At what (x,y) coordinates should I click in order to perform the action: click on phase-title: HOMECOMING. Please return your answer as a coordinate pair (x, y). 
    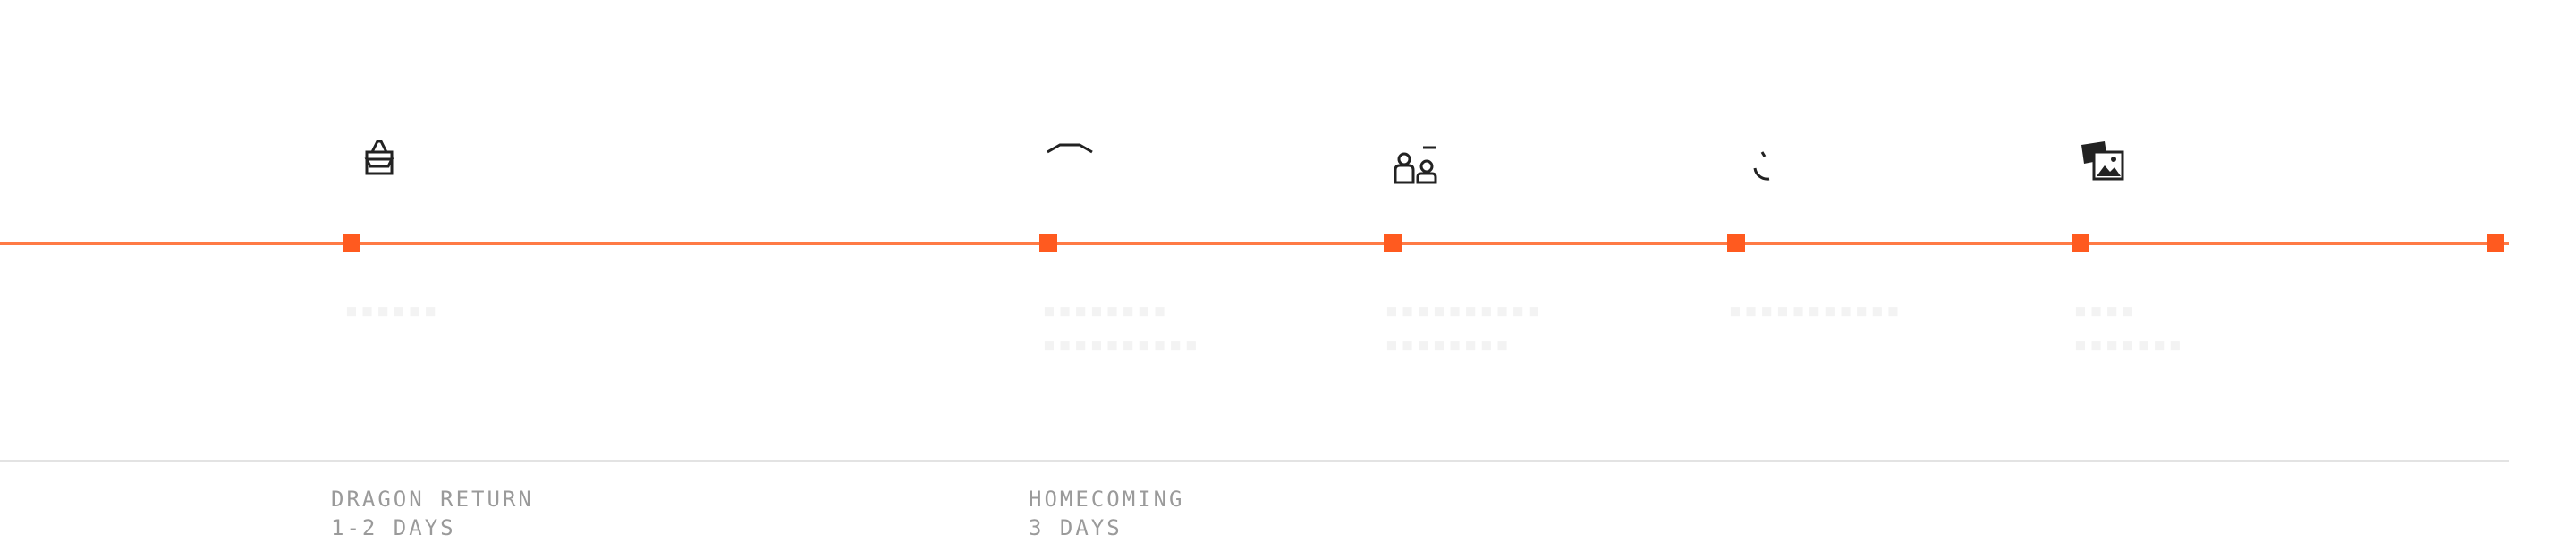
    Looking at the image, I should click on (1107, 499).